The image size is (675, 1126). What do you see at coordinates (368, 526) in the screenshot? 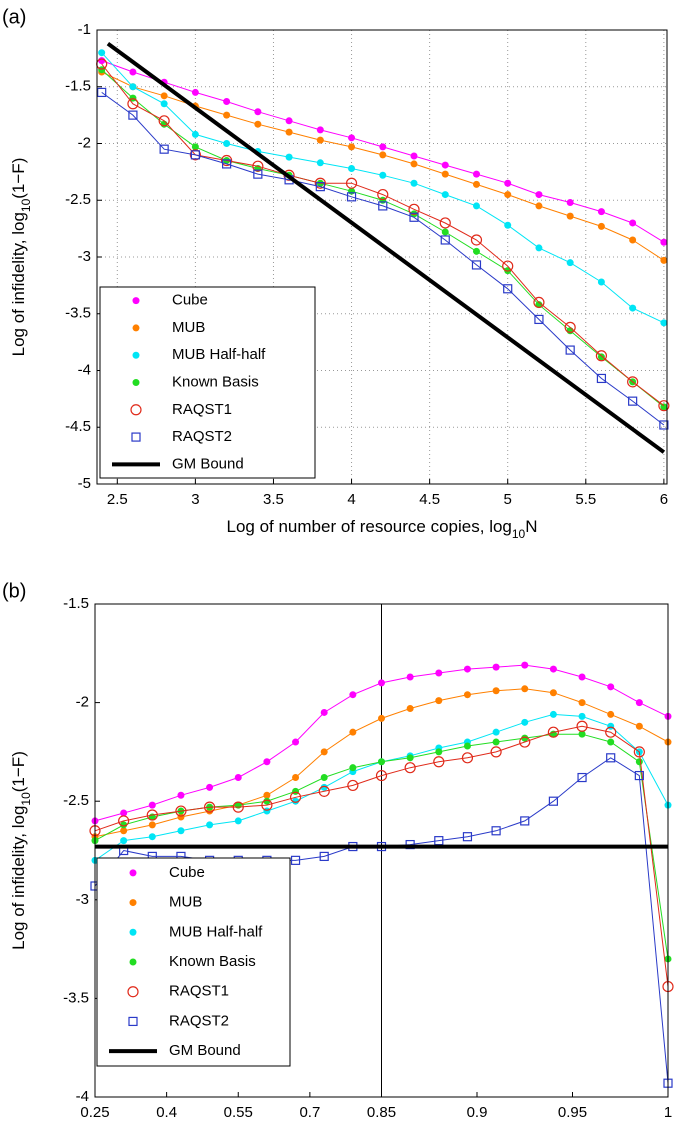
I see `axis-label-part: Log of number of resource copies, log` at bounding box center [368, 526].